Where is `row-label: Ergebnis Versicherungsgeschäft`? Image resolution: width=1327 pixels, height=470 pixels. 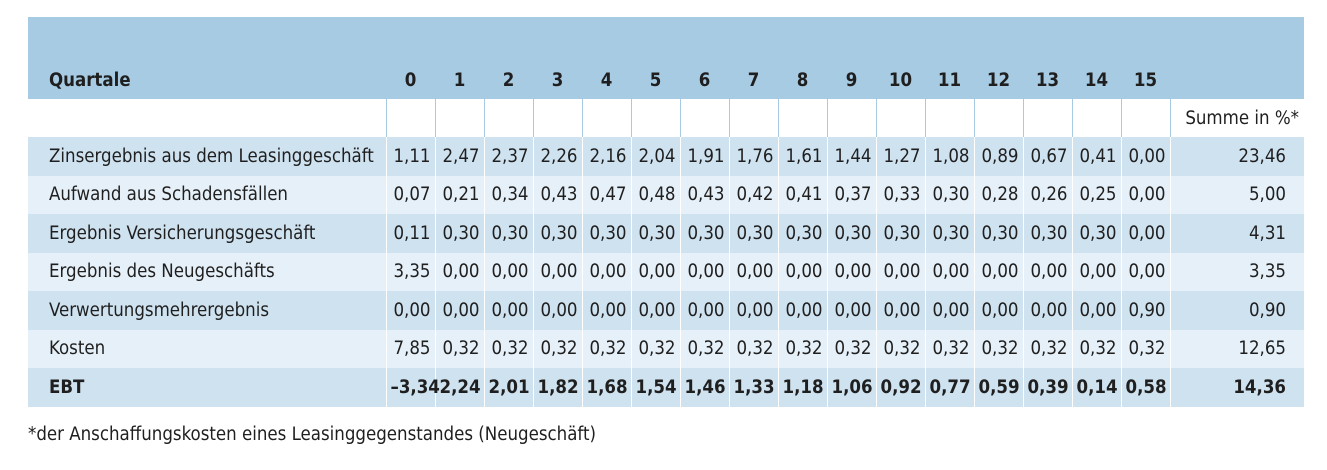
row-label: Ergebnis Versicherungsgeschäft is located at coordinates (207, 233).